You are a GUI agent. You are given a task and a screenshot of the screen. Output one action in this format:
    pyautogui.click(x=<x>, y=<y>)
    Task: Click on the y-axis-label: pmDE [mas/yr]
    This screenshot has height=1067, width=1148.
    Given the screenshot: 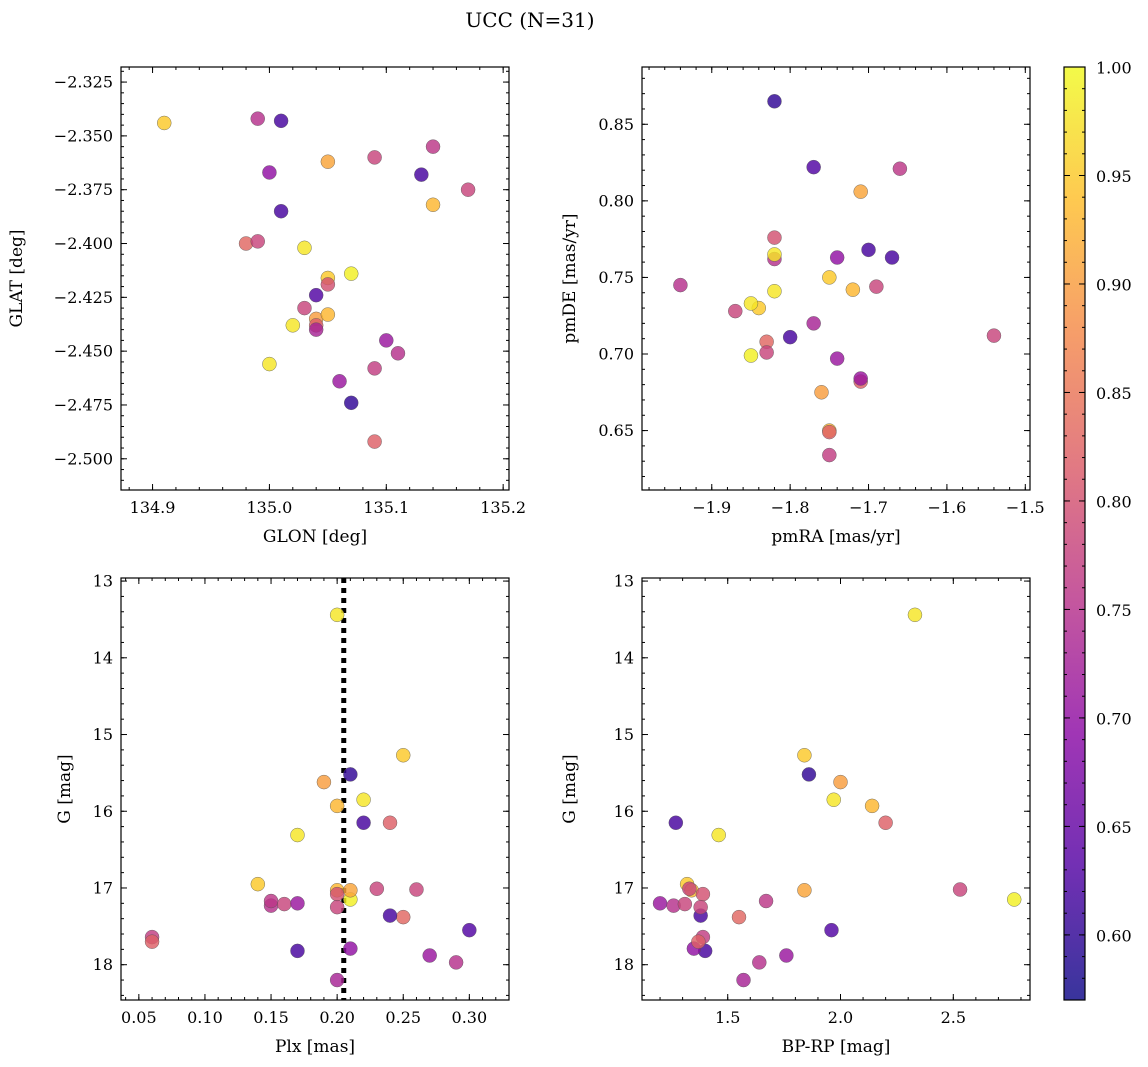 What is the action you would take?
    pyautogui.click(x=570, y=278)
    